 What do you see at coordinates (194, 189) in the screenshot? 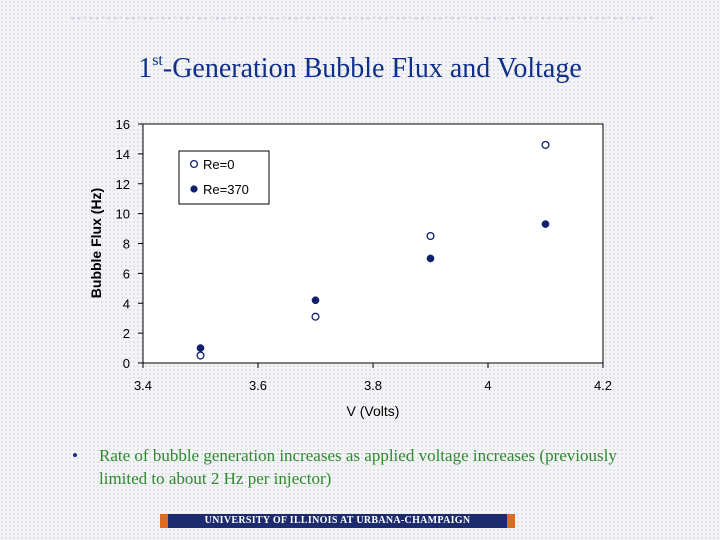
I see `legend-marker-re370` at bounding box center [194, 189].